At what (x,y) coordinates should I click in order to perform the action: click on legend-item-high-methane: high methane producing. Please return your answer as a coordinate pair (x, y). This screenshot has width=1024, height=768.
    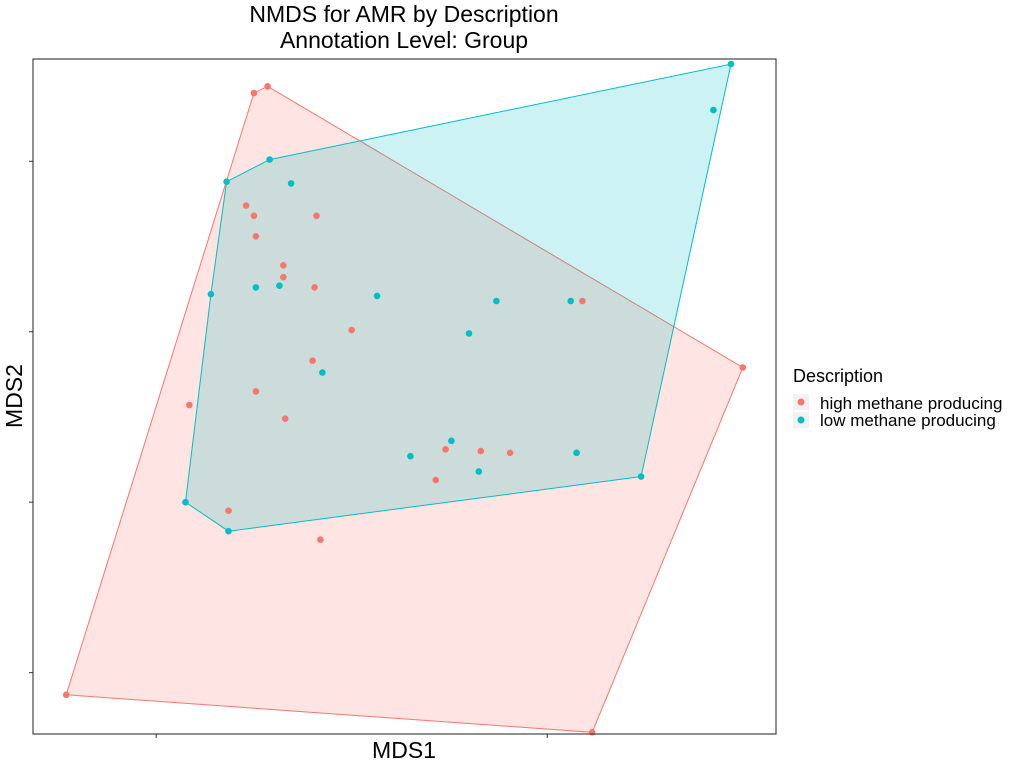
    Looking at the image, I should click on (897, 403).